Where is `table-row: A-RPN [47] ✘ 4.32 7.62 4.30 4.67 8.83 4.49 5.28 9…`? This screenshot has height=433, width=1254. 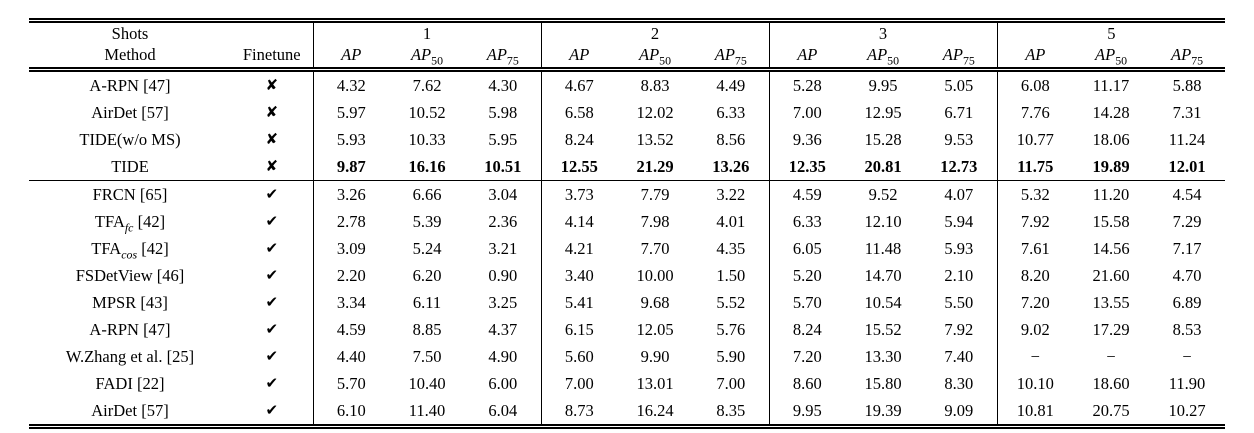 table-row: A-RPN [47] ✘ 4.32 7.62 4.30 4.67 8.83 4.49 5.28 9… is located at coordinates (627, 84).